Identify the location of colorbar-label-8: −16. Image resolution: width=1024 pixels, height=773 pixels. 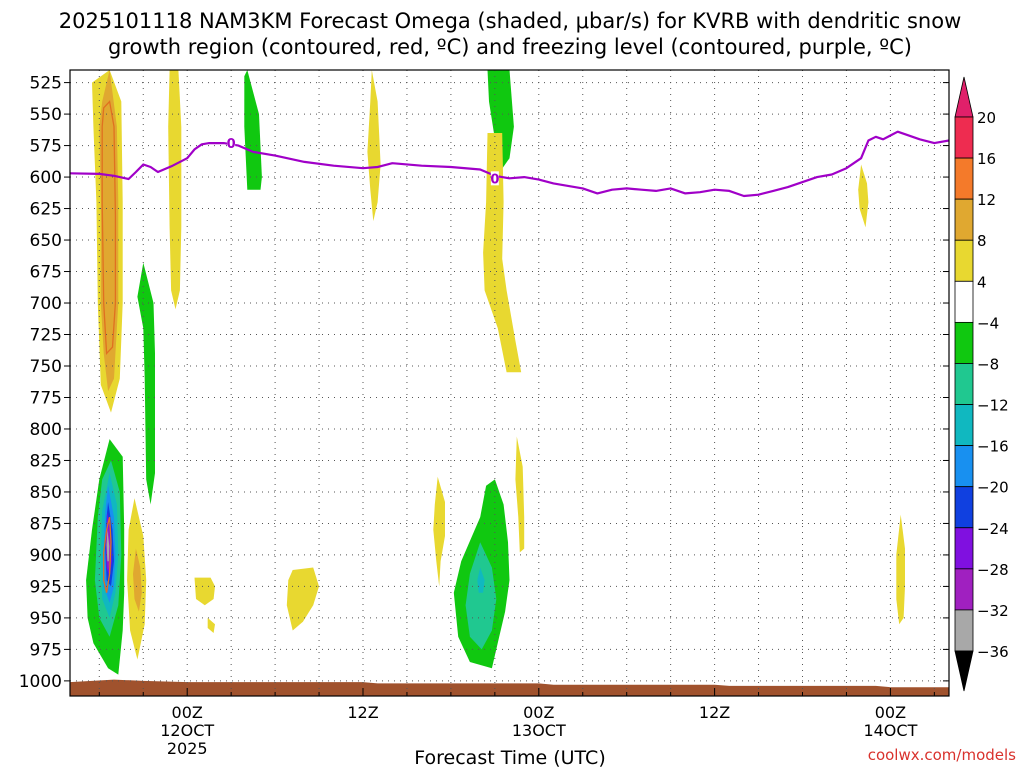
(993, 447).